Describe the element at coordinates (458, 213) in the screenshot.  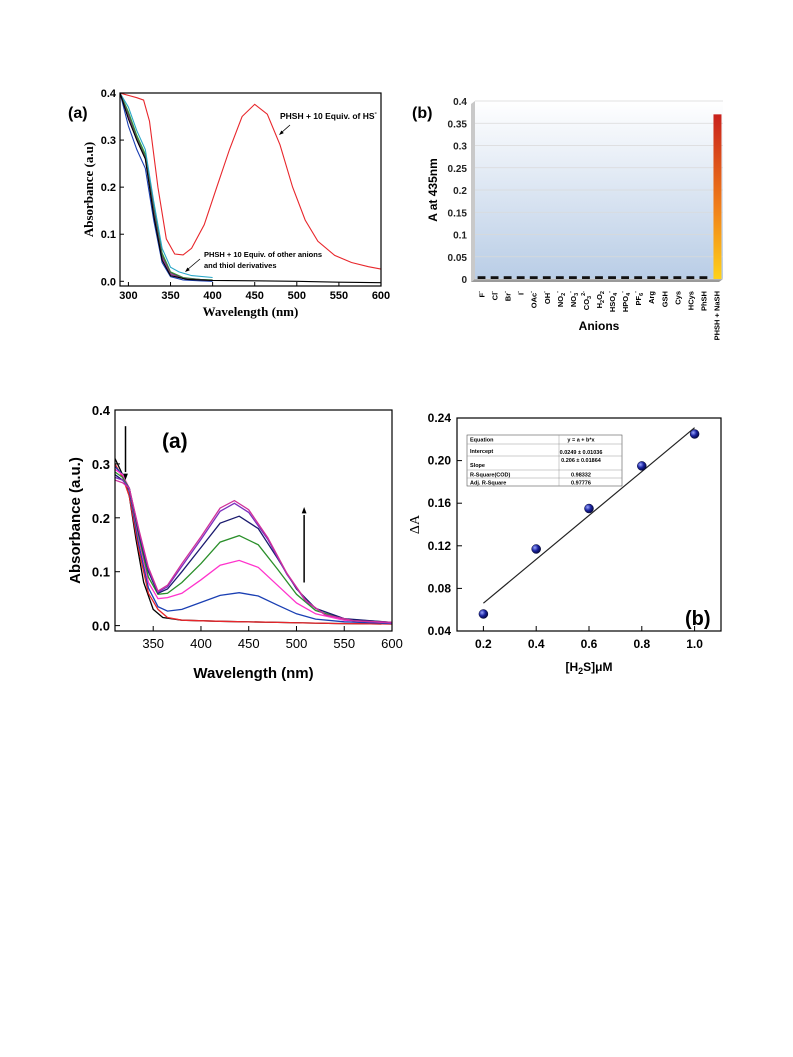
I see `y-tick-label: 0.15` at that location.